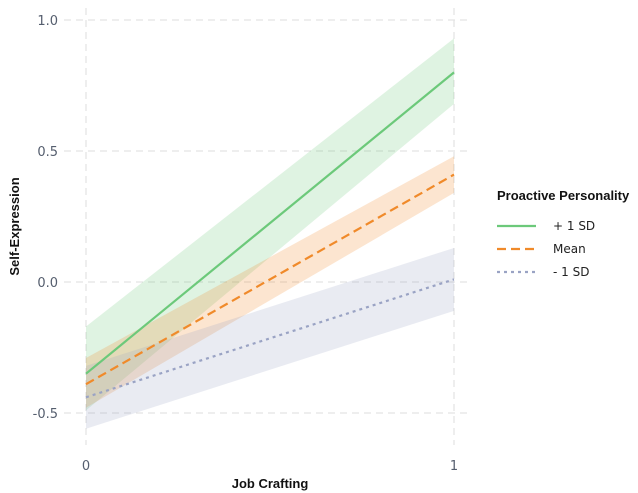  Describe the element at coordinates (569, 249) in the screenshot. I see `legend-label-1: Mean` at that location.